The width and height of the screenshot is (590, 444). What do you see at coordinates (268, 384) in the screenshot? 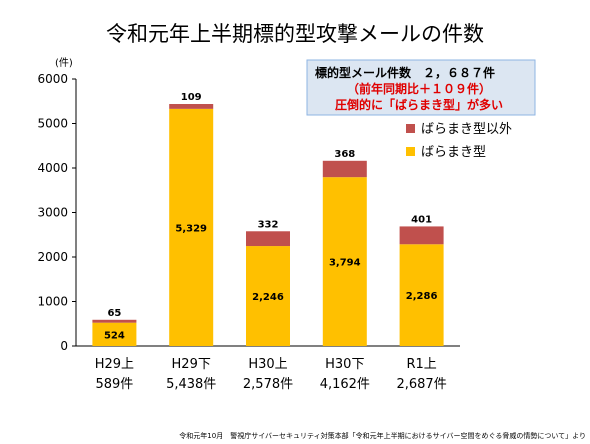
I see `x-total-label: 2,578件` at bounding box center [268, 384].